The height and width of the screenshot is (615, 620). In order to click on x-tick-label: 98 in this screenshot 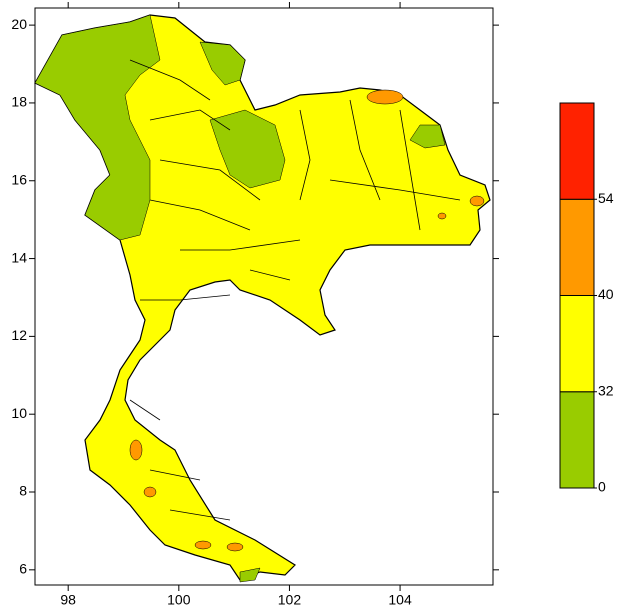, I will do `click(68, 600)`.